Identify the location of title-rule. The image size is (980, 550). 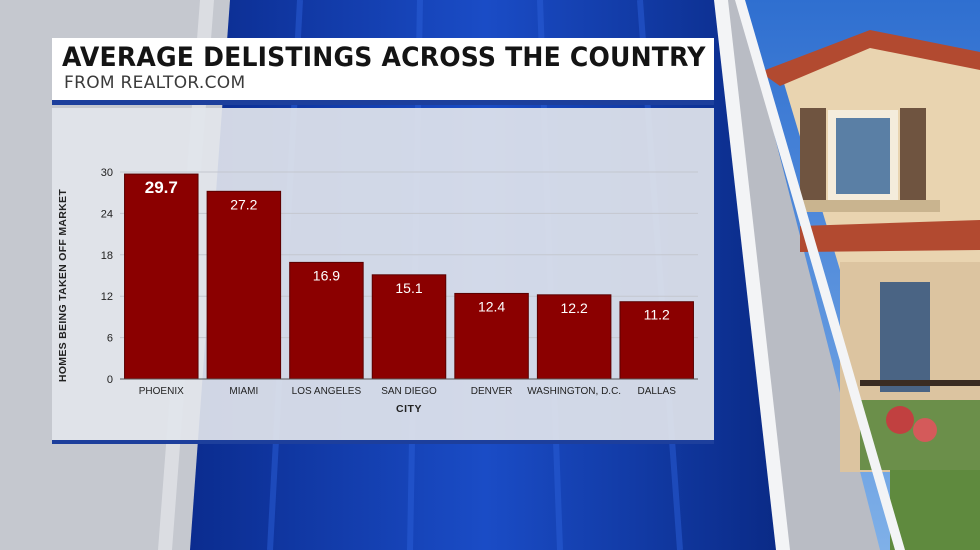
(383, 102).